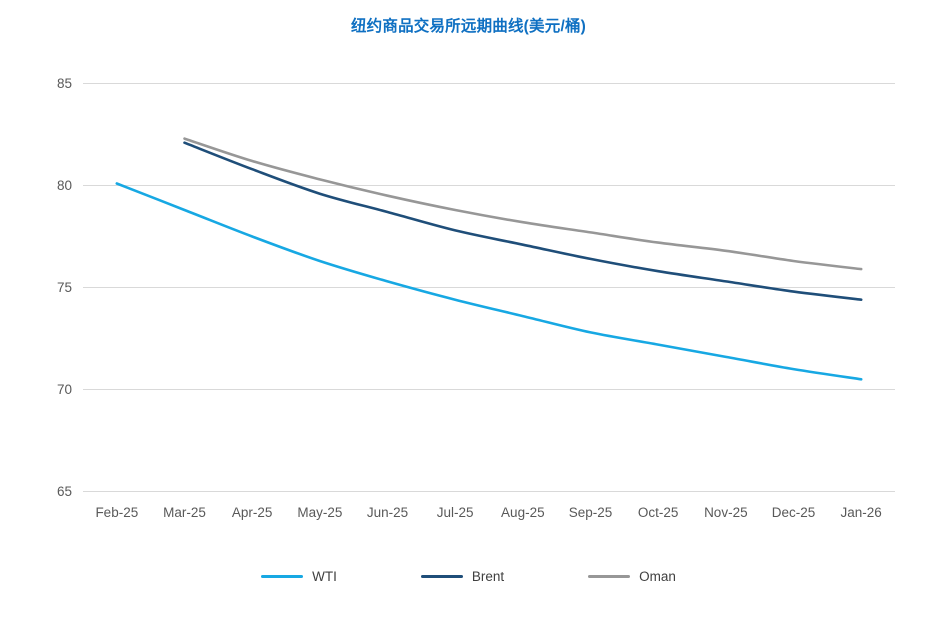 The image size is (937, 634). What do you see at coordinates (861, 512) in the screenshot?
I see `x-tick-label: Jan-26` at bounding box center [861, 512].